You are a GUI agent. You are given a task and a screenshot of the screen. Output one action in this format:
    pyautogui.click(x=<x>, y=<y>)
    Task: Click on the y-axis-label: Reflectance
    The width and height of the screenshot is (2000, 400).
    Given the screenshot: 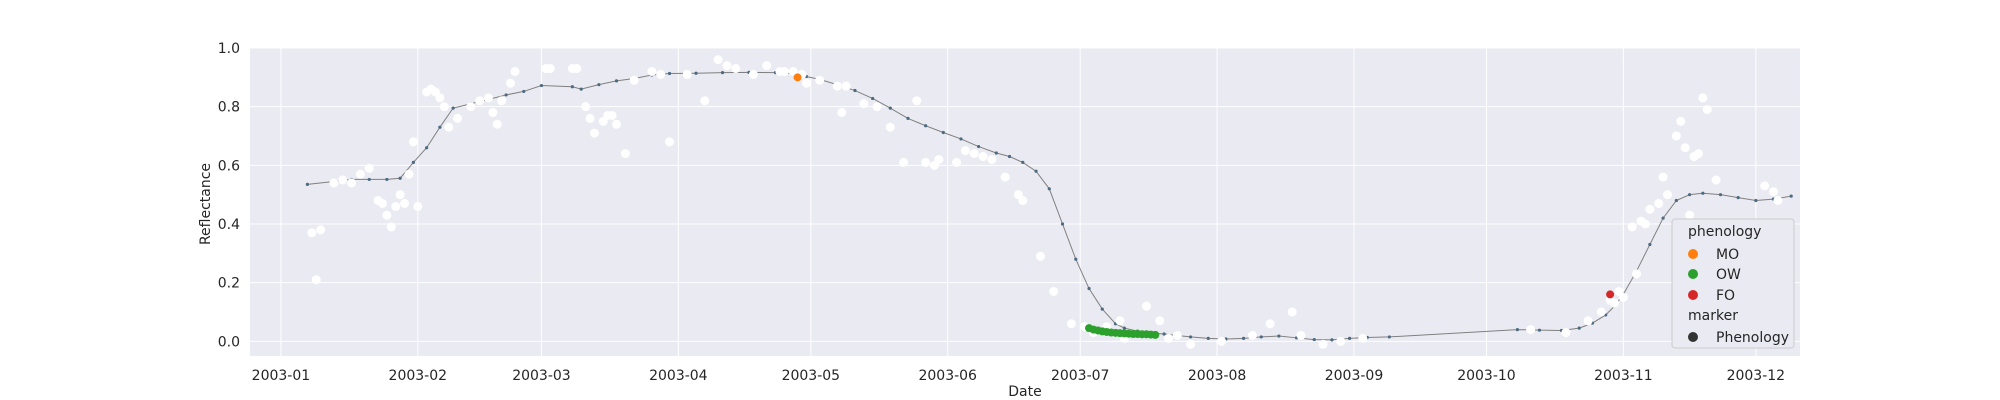 What is the action you would take?
    pyautogui.click(x=206, y=204)
    